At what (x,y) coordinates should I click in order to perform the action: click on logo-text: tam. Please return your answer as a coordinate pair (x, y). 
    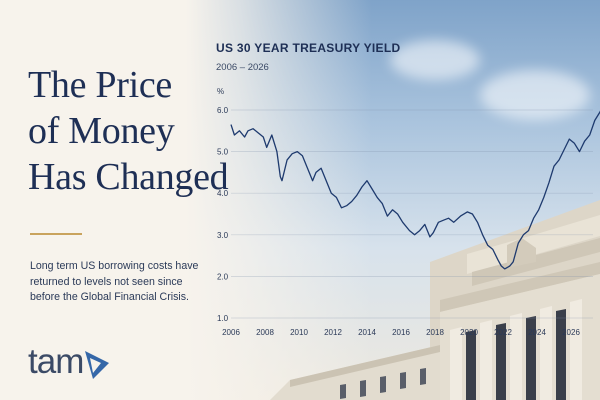
    Looking at the image, I should click on (56, 361).